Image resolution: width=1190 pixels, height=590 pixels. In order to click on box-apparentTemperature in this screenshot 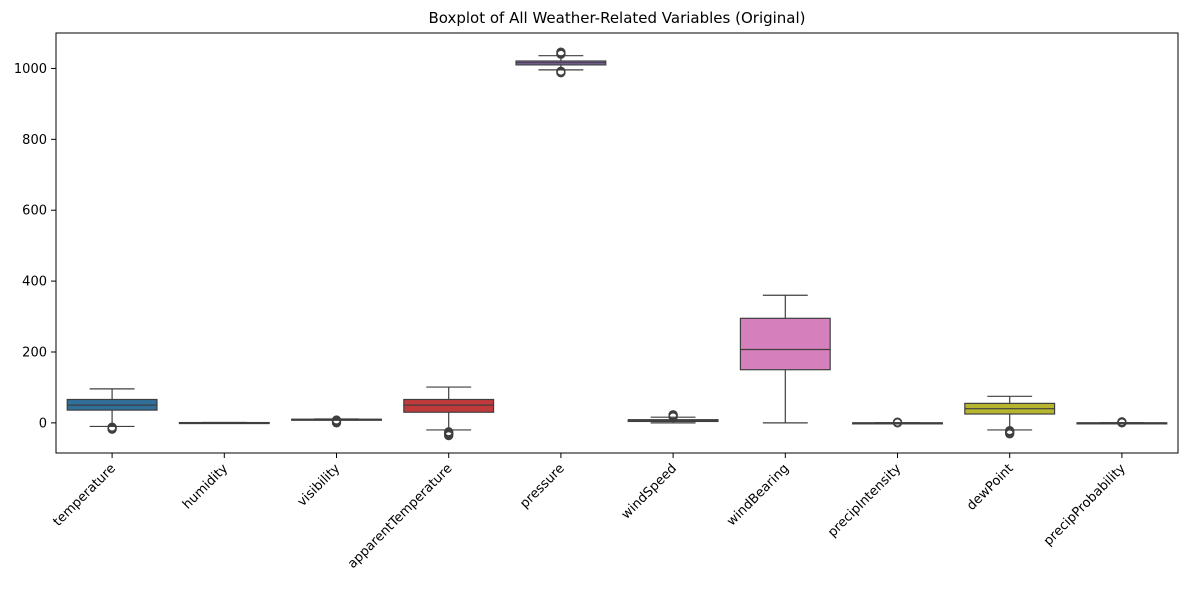, I will do `click(449, 413)`.